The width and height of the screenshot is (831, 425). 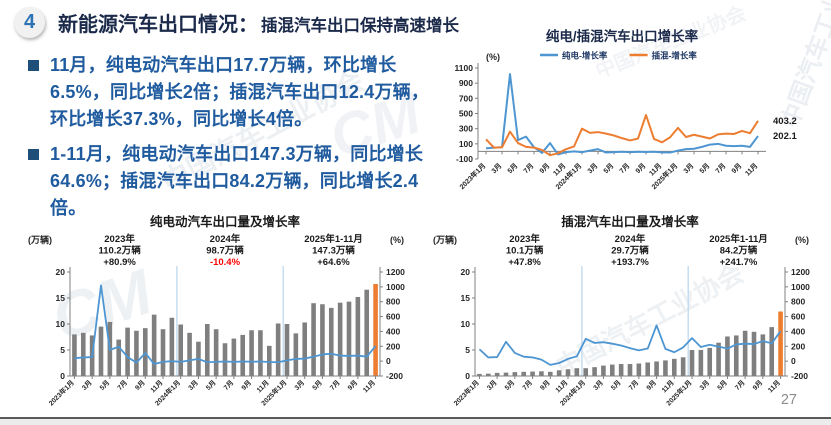 What do you see at coordinates (333, 251) in the screenshot?
I see `svg-text: 147.3万辆` at bounding box center [333, 251].